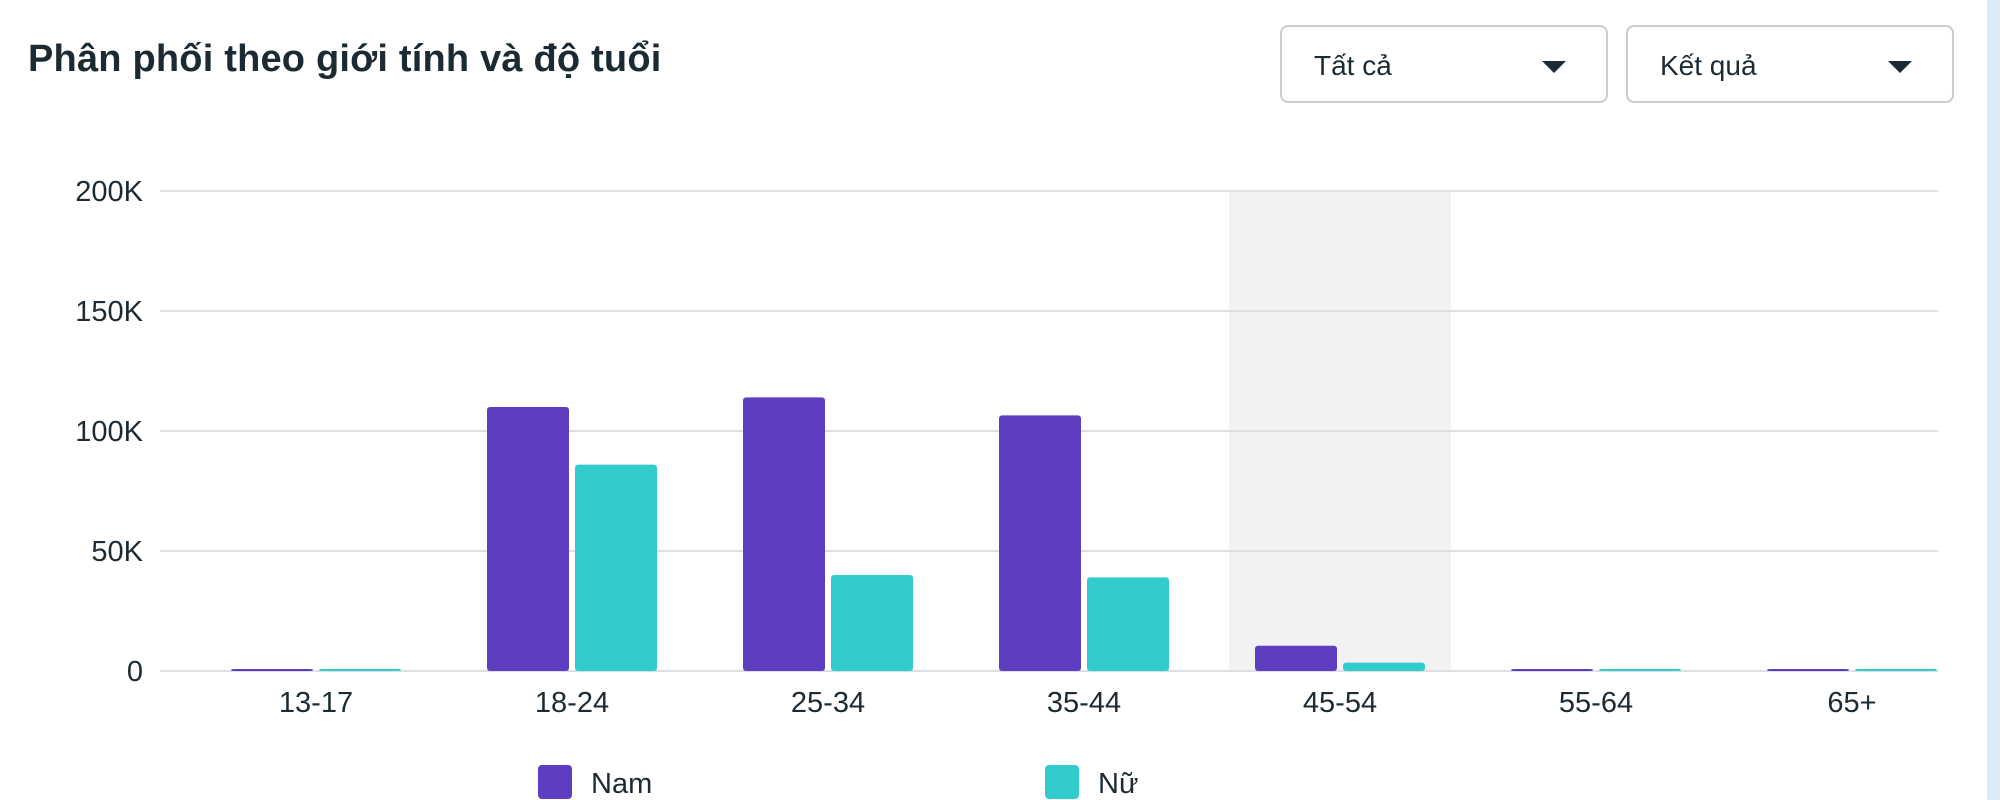 This screenshot has width=2000, height=800. Describe the element at coordinates (1596, 703) in the screenshot. I see `x-tick-label: 55-64` at that location.